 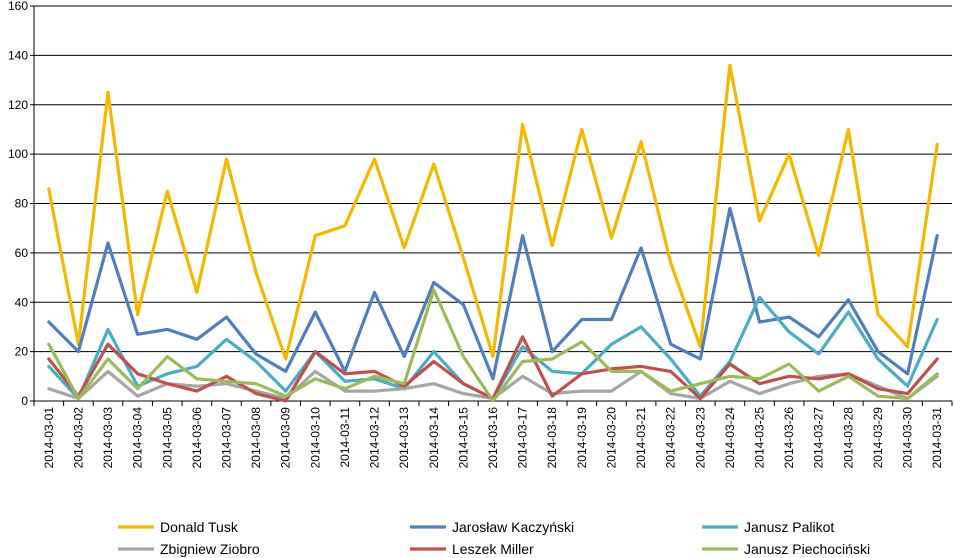 I want to click on x-tick-label: 2014-03-23, so click(x=700, y=438).